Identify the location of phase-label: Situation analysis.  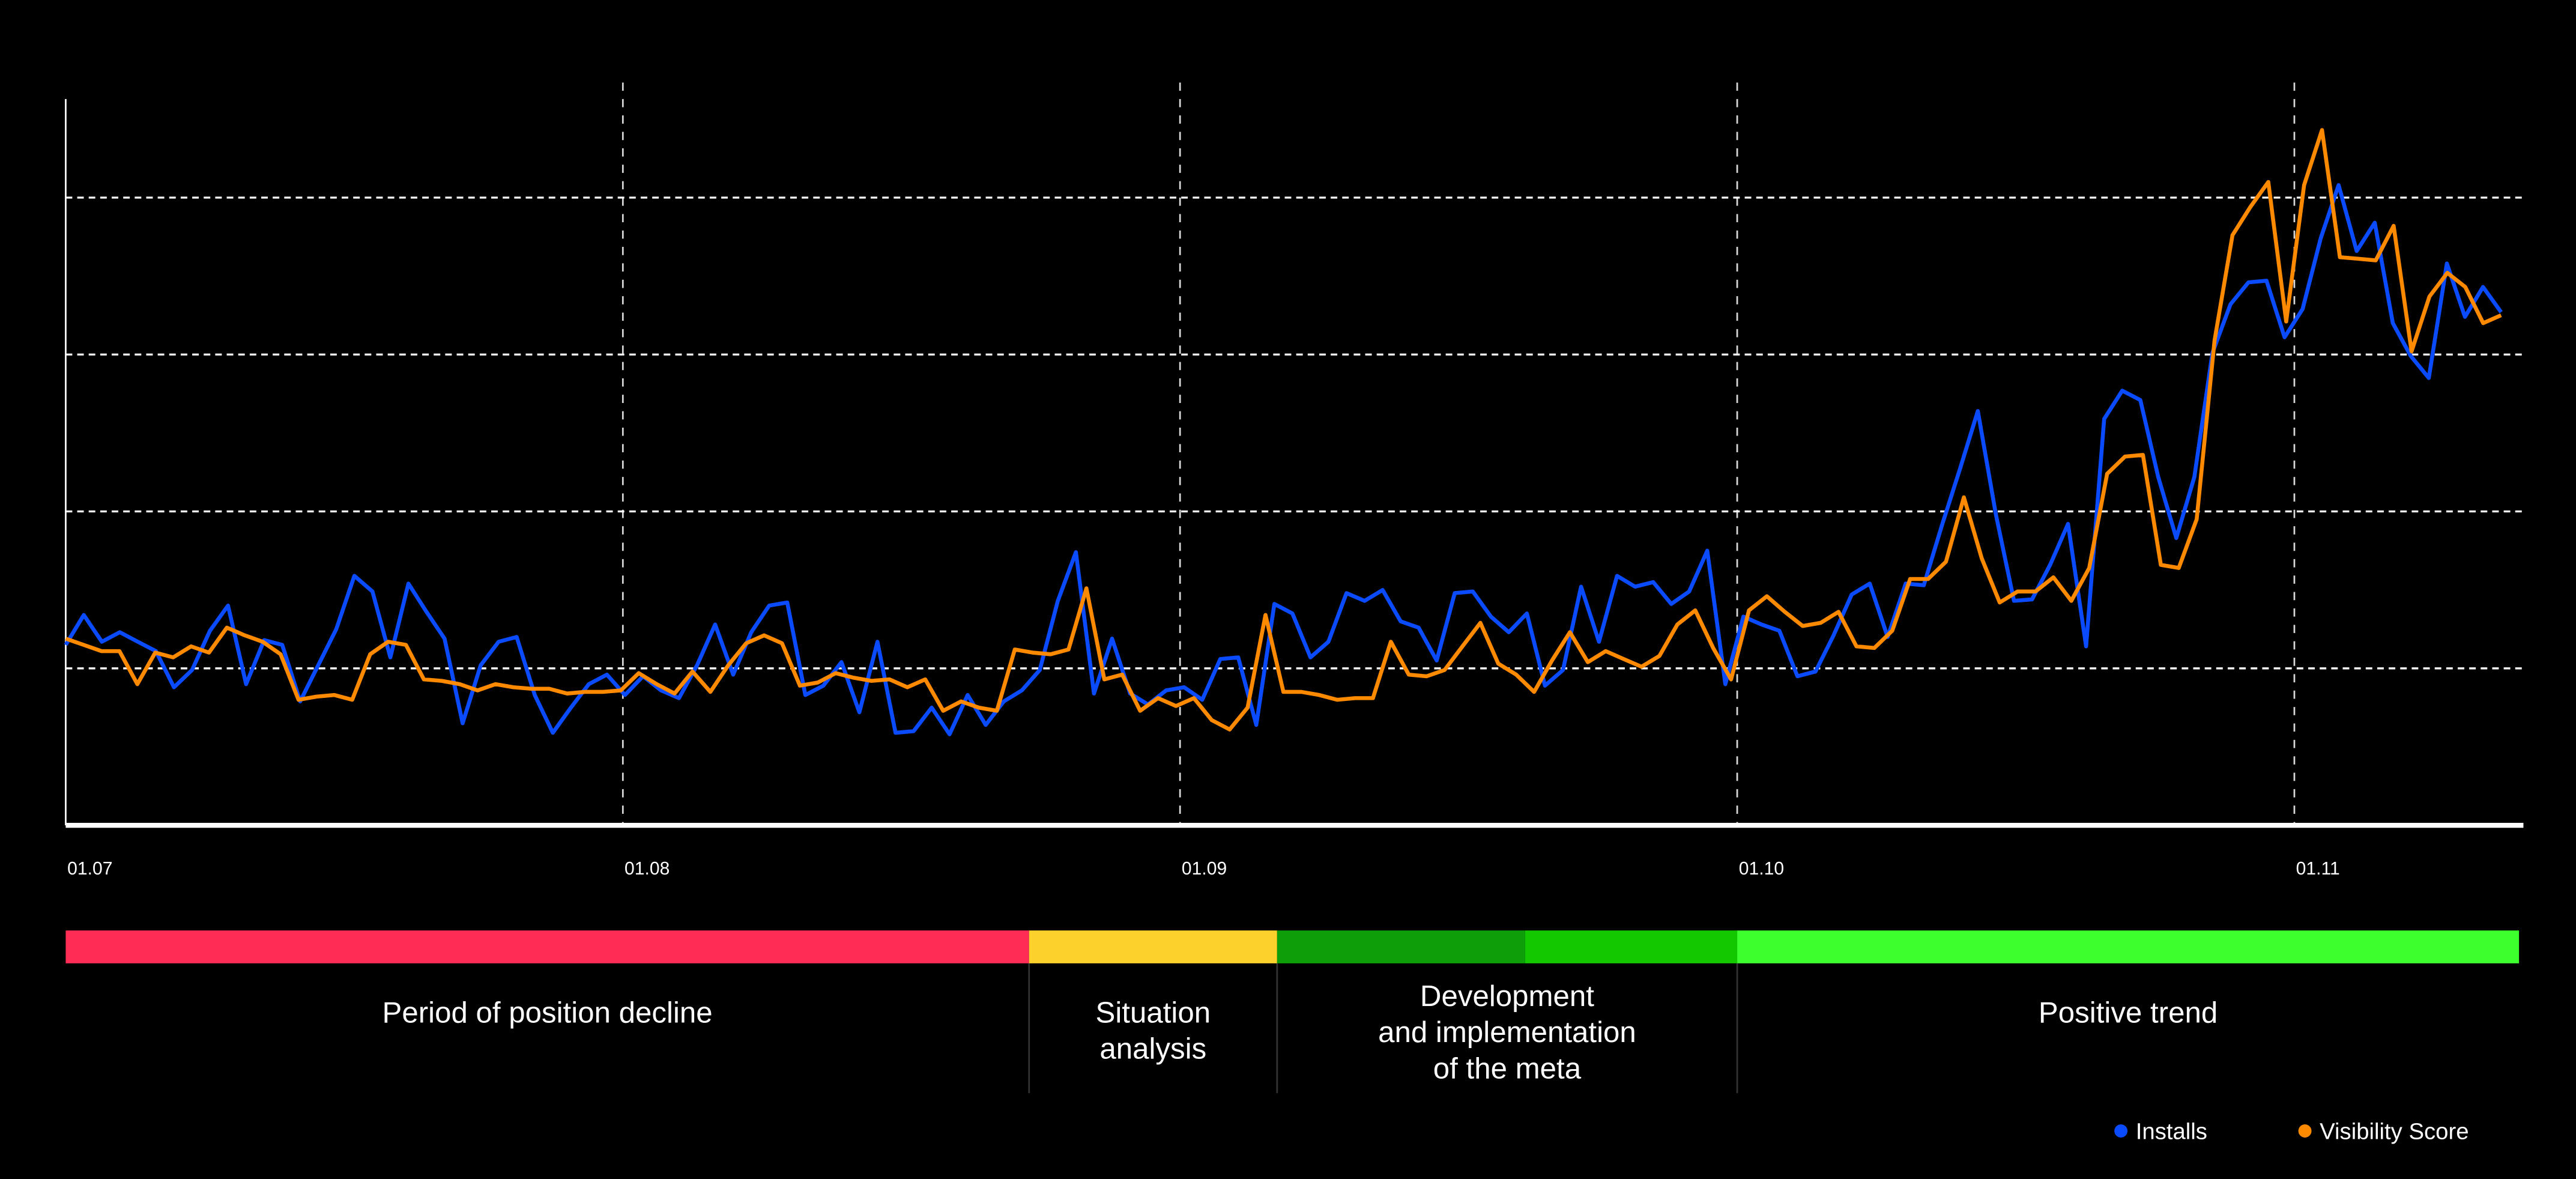
(1153, 1030).